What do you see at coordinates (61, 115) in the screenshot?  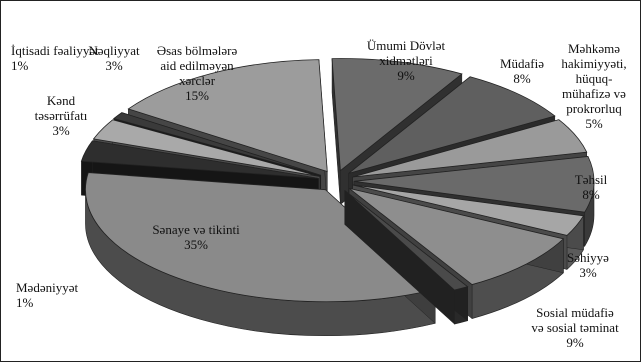 I see `label-kend: Kənd təsərrüfatı 3%` at bounding box center [61, 115].